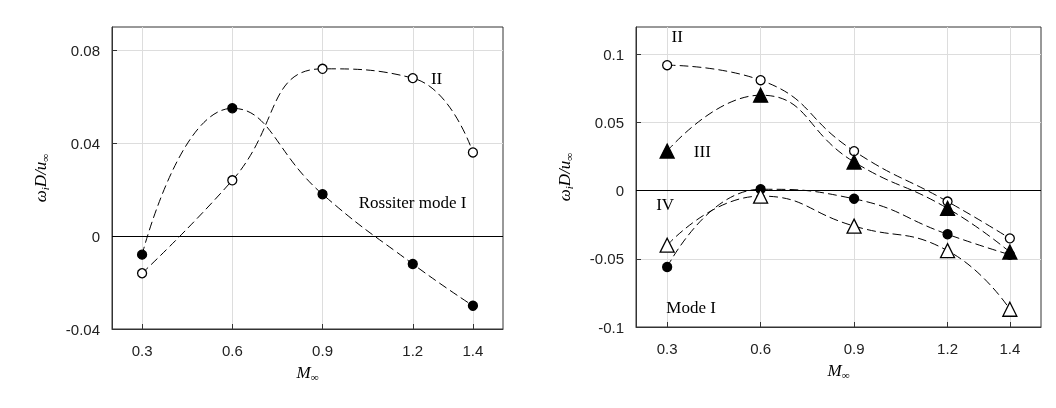 This screenshot has width=1056, height=408. I want to click on y-tick-label: 0.05, so click(609, 122).